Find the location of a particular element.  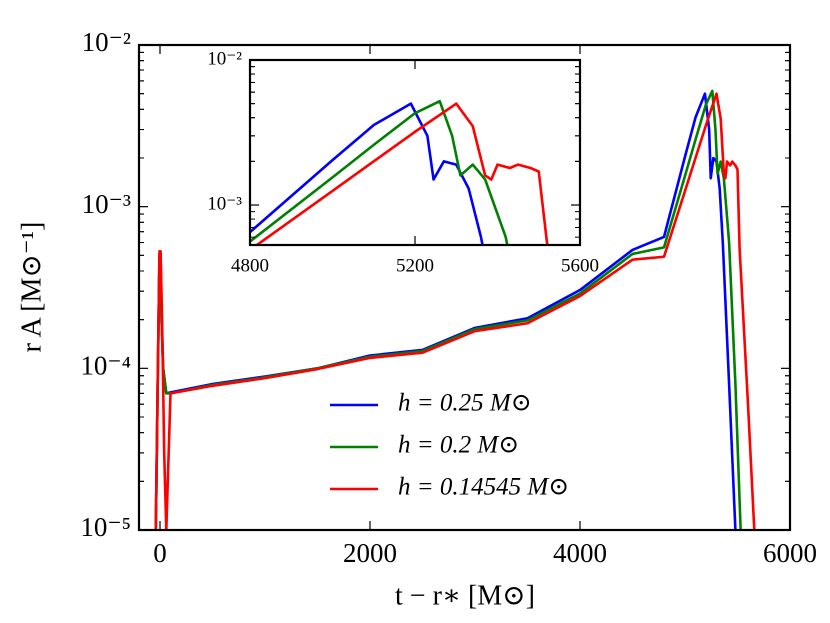

x-tick-label: 0 is located at coordinates (160, 553).